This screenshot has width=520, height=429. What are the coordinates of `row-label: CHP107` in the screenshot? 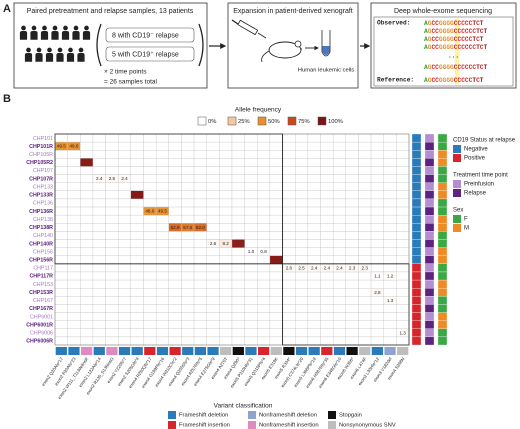 It's located at (43, 171).